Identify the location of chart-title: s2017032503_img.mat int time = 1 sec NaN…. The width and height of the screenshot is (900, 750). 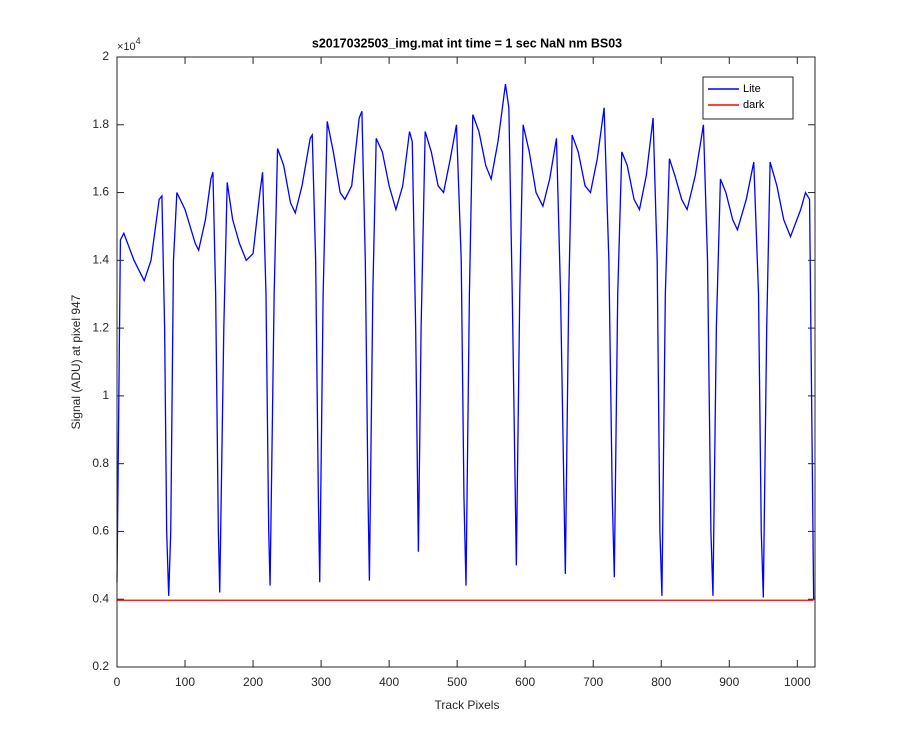
(467, 43).